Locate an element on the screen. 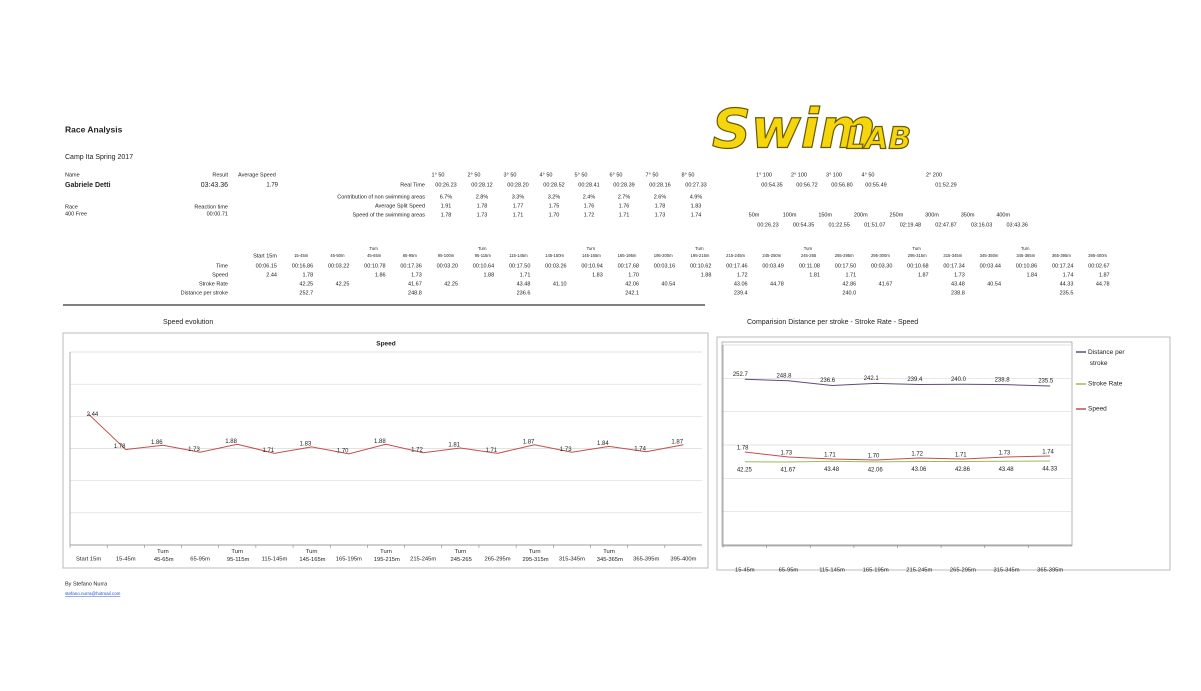  segment-cell: 1.87 is located at coordinates (923, 275).